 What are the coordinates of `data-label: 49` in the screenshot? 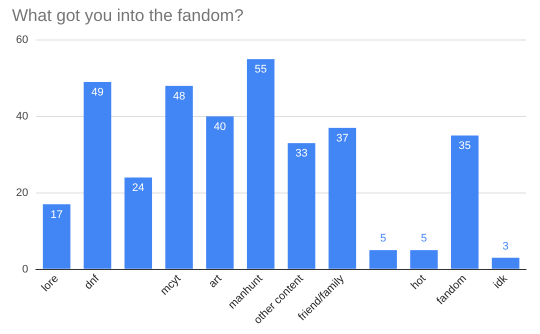 It's located at (97, 92).